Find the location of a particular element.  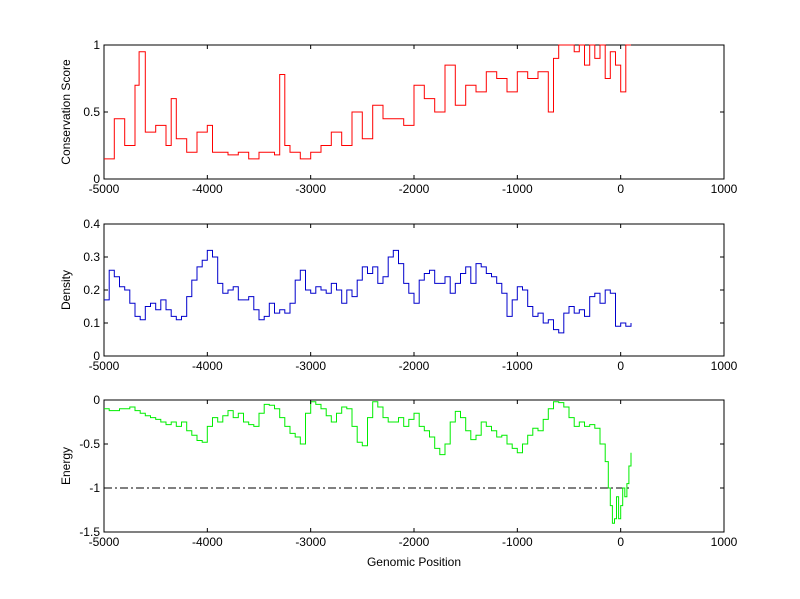

y-axis-label: Energy is located at coordinates (66, 466).